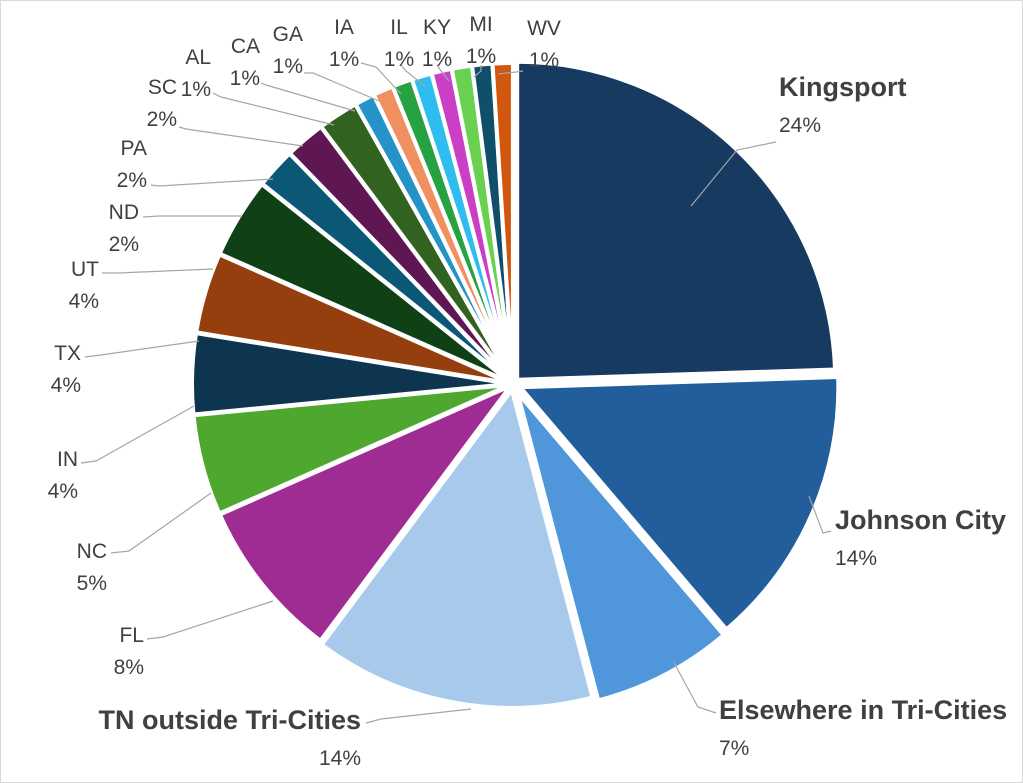 The height and width of the screenshot is (783, 1023). Describe the element at coordinates (920, 520) in the screenshot. I see `data-label-category: Johnson City` at that location.